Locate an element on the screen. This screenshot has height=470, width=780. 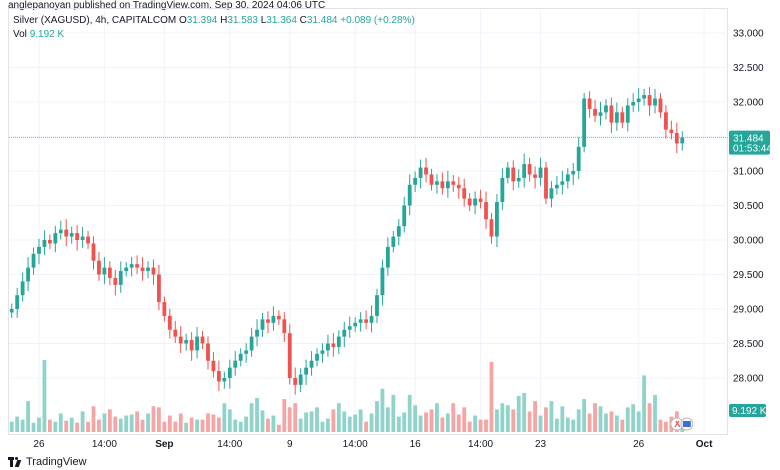
volume-badge is located at coordinates (747, 410).